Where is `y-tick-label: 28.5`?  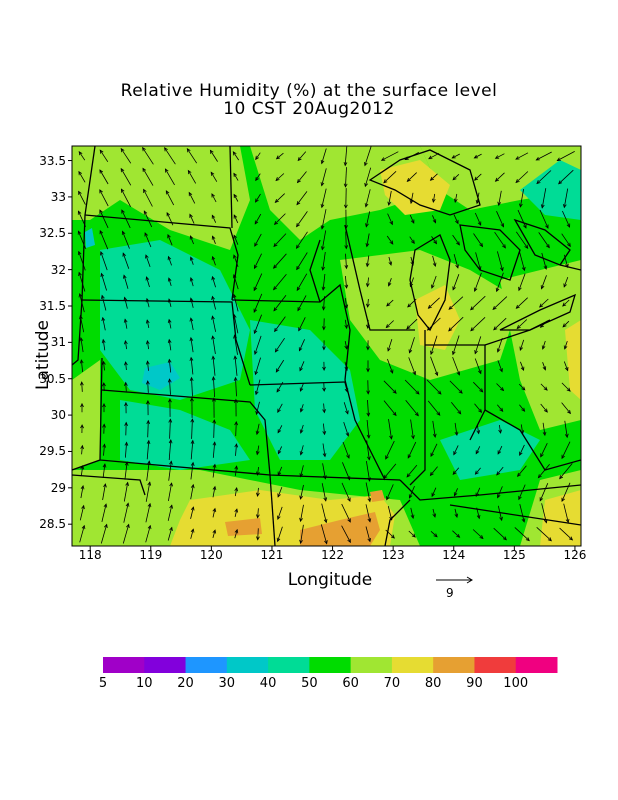
y-tick-label: 28.5 is located at coordinates (52, 524).